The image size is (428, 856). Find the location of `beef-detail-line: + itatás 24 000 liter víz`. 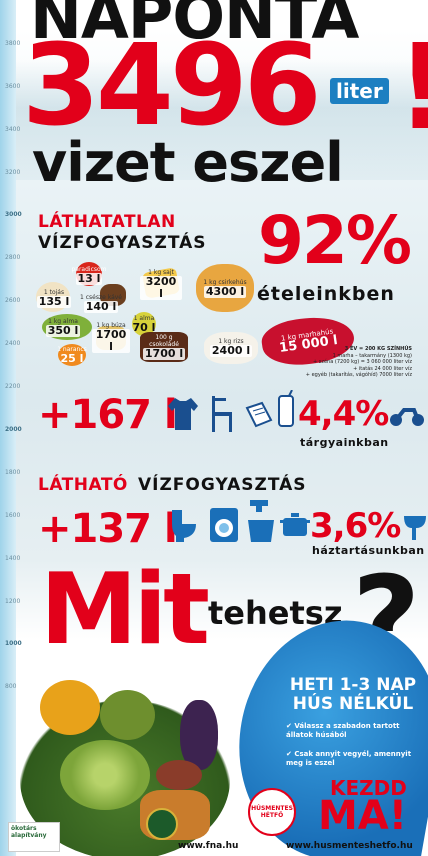

beef-detail-line: + itatás 24 000 liter víz is located at coordinates (382, 368).